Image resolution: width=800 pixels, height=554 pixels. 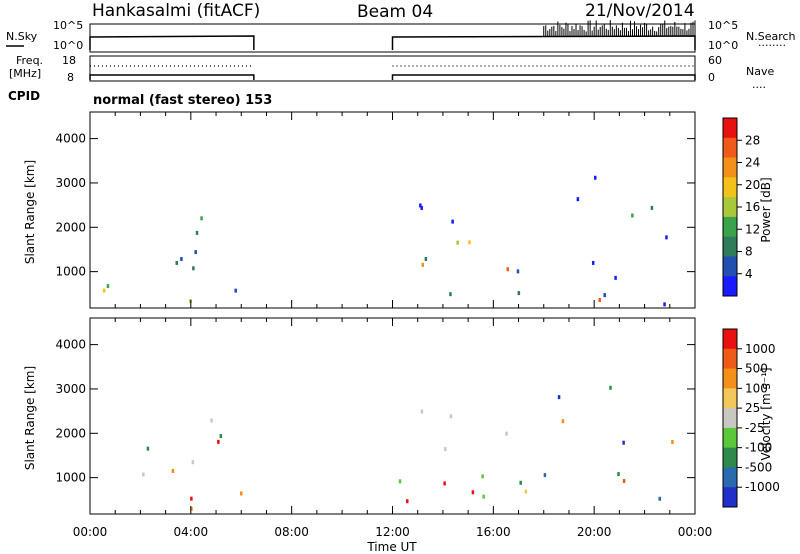 I want to click on velocity-tick-label: -500, so click(x=758, y=467).